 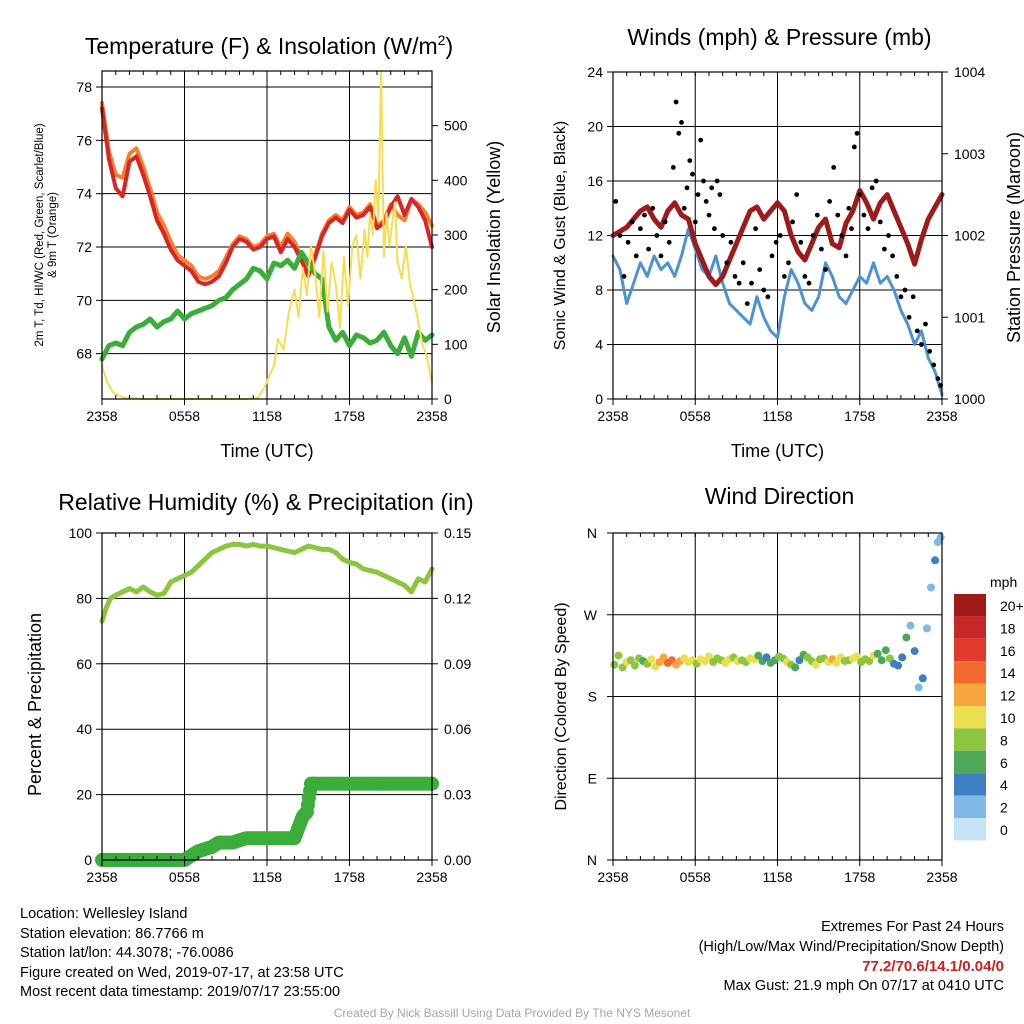 I want to click on colorbar-label: 14, so click(x=1008, y=673).